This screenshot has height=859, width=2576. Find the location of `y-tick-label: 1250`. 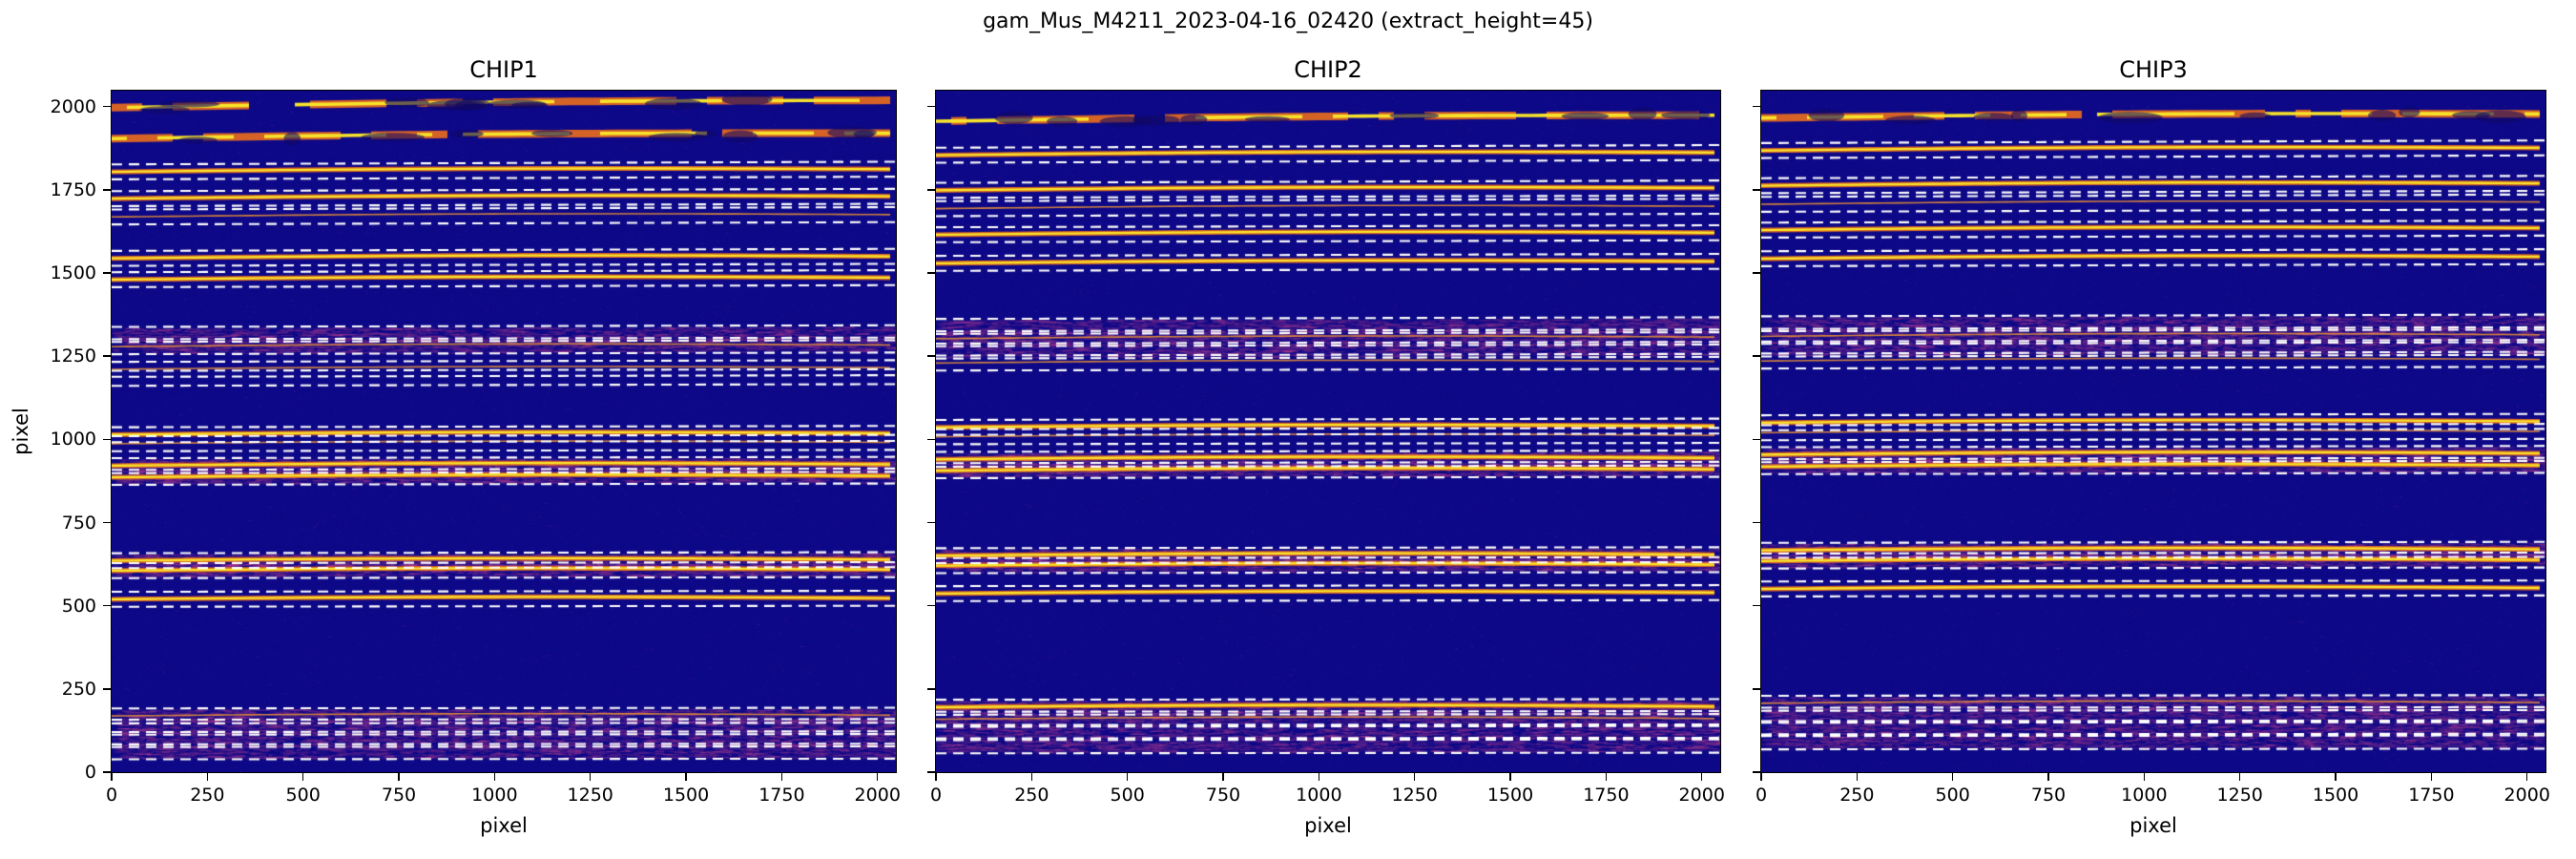

y-tick-label: 1250 is located at coordinates (73, 356).